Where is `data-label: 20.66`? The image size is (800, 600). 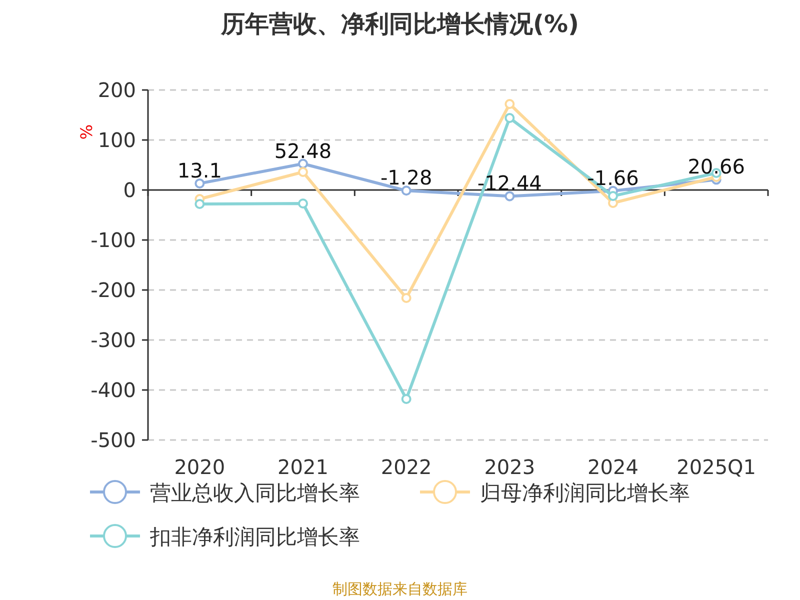
data-label: 20.66 is located at coordinates (716, 166).